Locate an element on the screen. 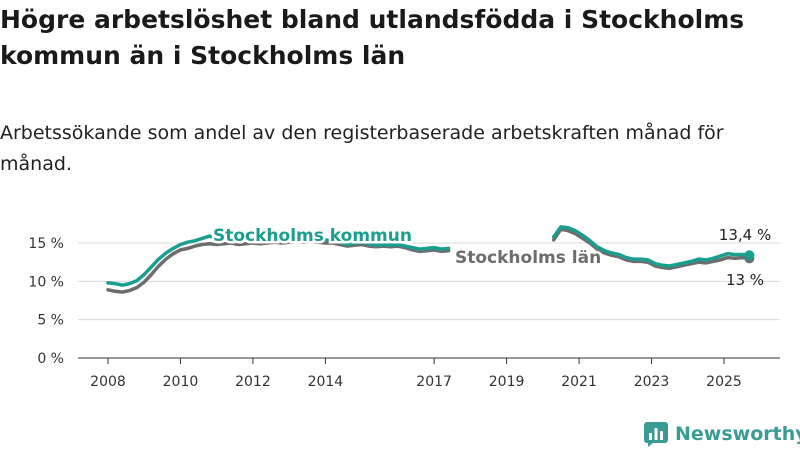  newsworthy-brand: Newsworthy is located at coordinates (721, 434).